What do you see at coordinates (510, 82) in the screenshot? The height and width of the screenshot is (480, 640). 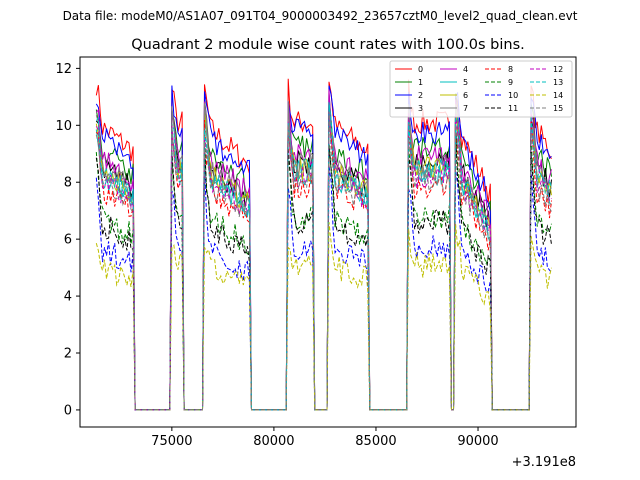 I see `legend-label-9: 9` at bounding box center [510, 82].